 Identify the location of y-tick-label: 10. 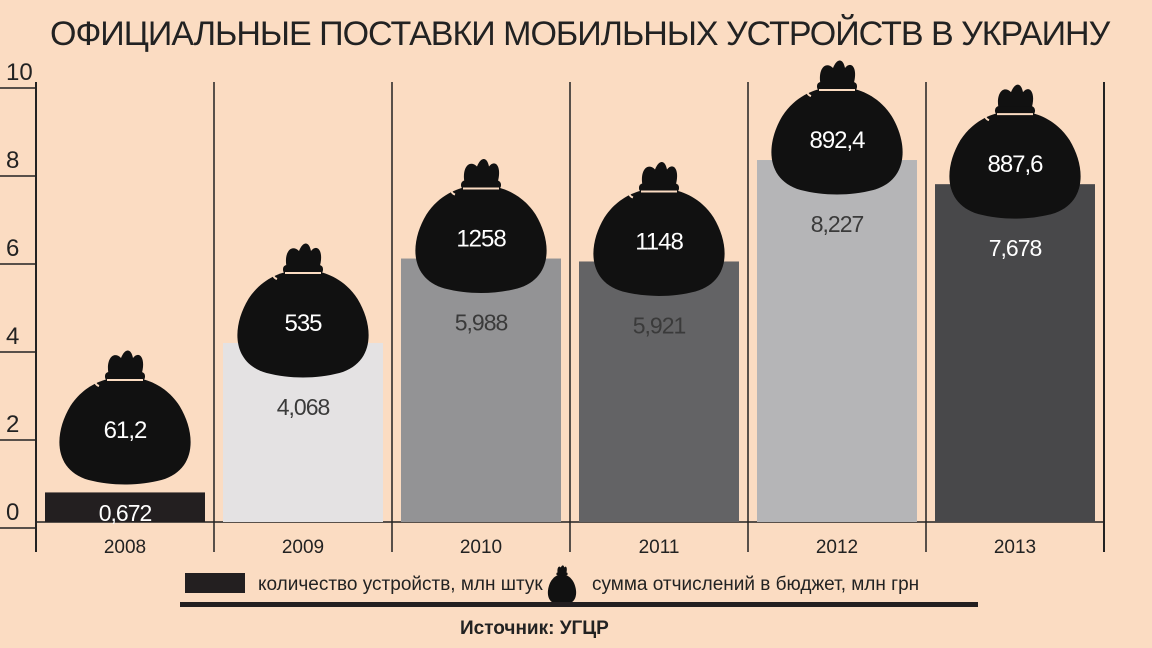
(19, 72).